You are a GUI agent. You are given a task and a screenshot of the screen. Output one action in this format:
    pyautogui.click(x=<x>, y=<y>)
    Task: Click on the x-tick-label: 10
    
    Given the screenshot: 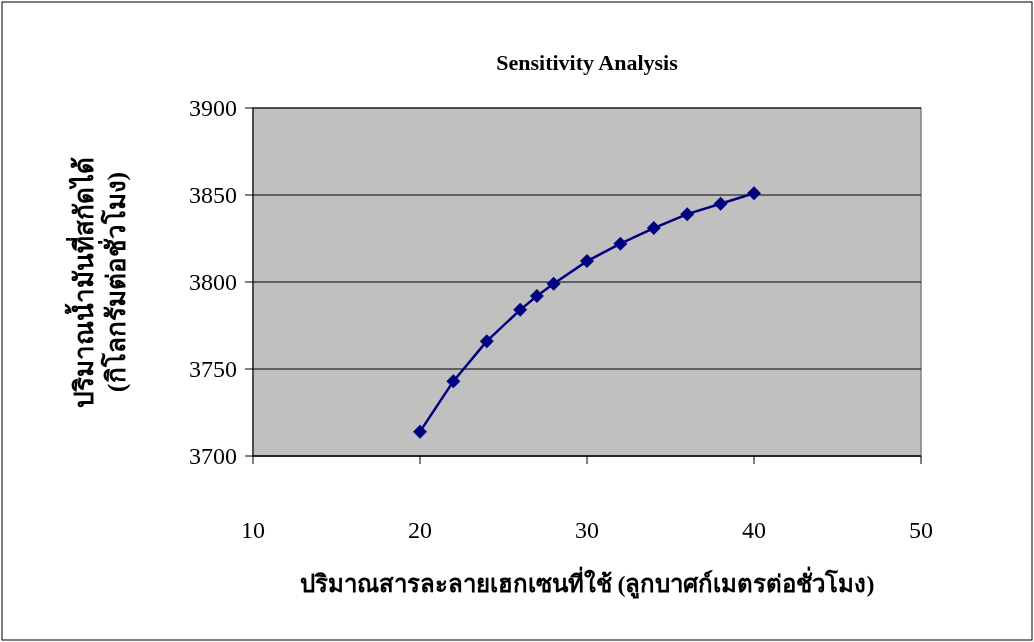 What is the action you would take?
    pyautogui.click(x=253, y=530)
    